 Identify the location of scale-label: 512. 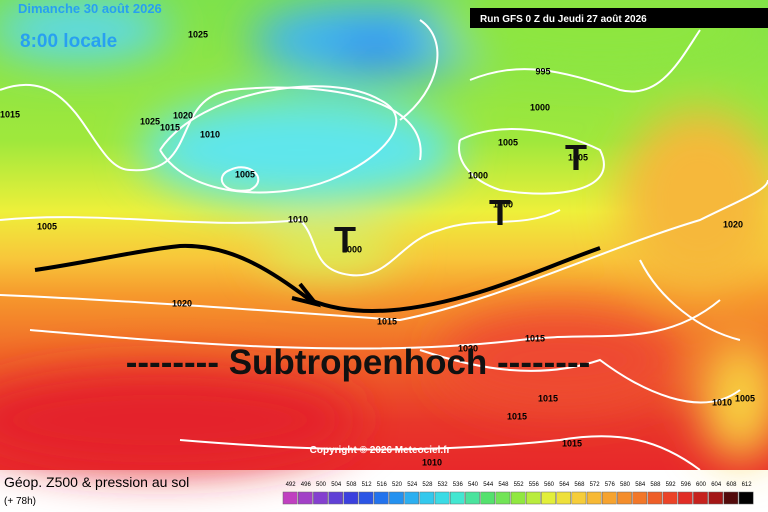
(367, 485).